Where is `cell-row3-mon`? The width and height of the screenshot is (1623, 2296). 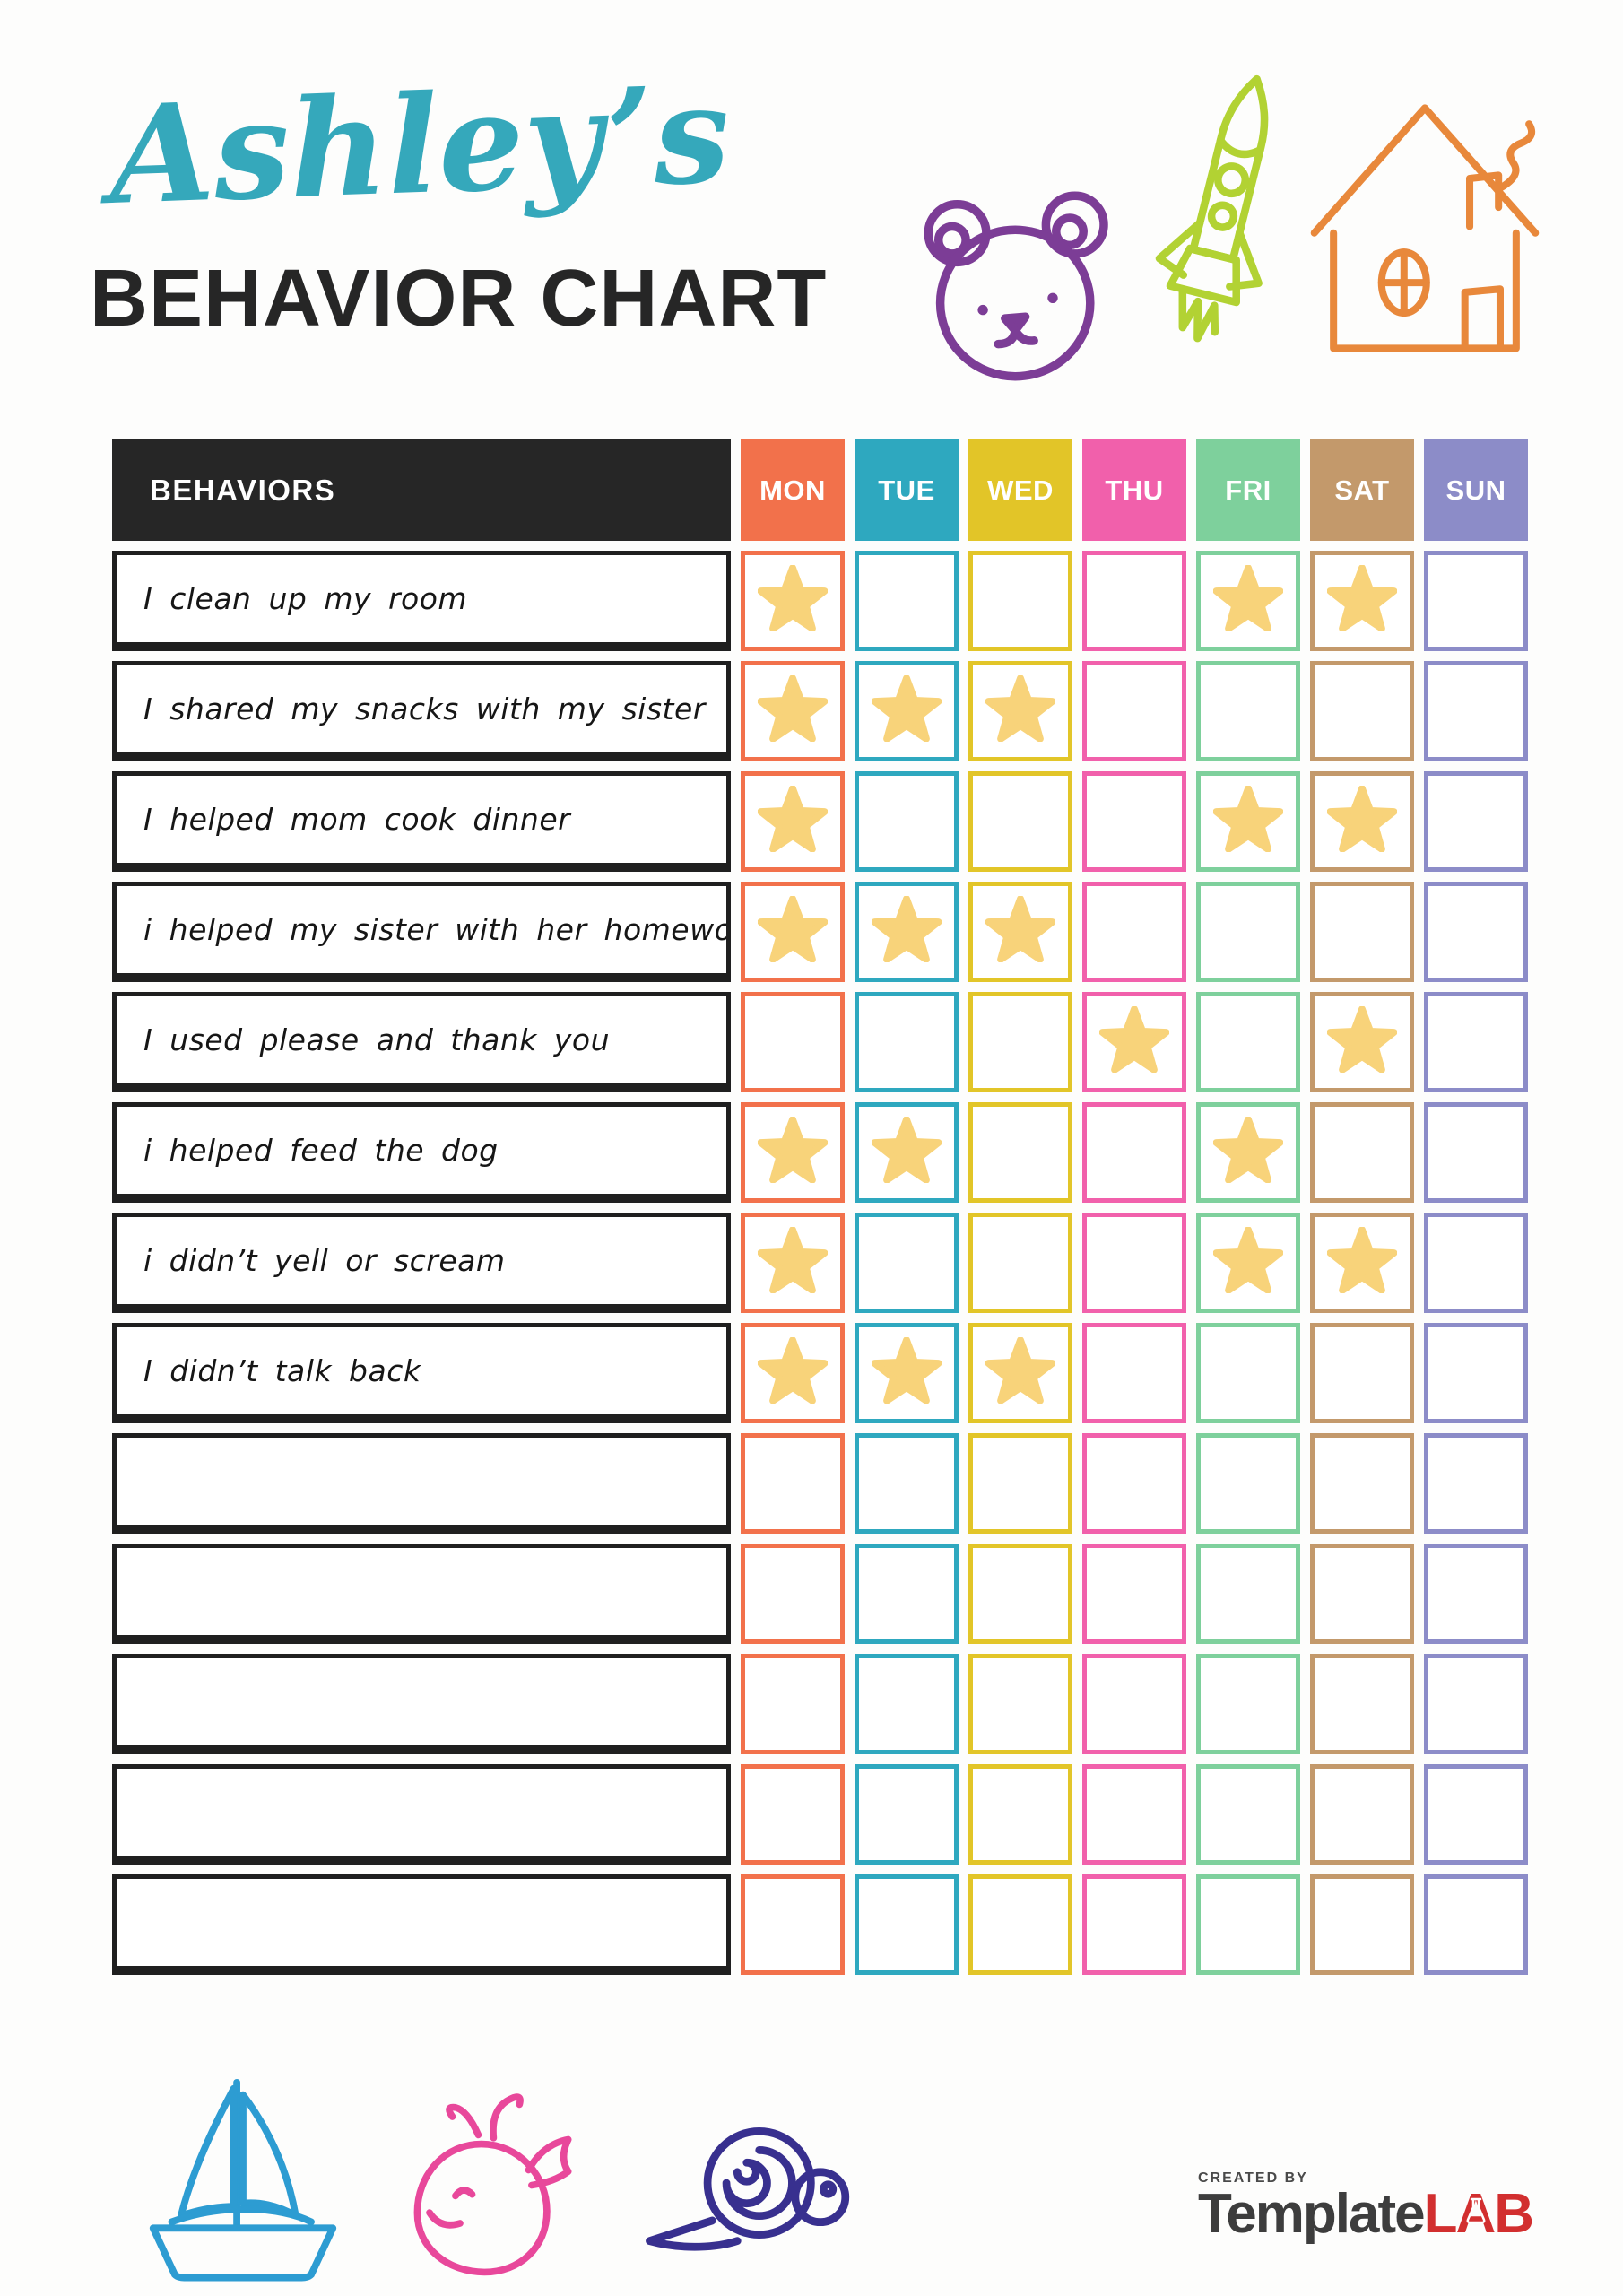 cell-row3-mon is located at coordinates (793, 821).